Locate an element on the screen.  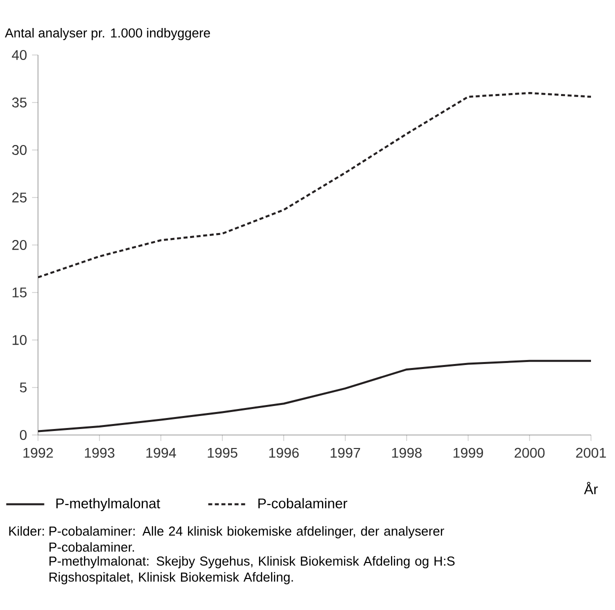
y-tick-label: 35 is located at coordinates (19, 103).